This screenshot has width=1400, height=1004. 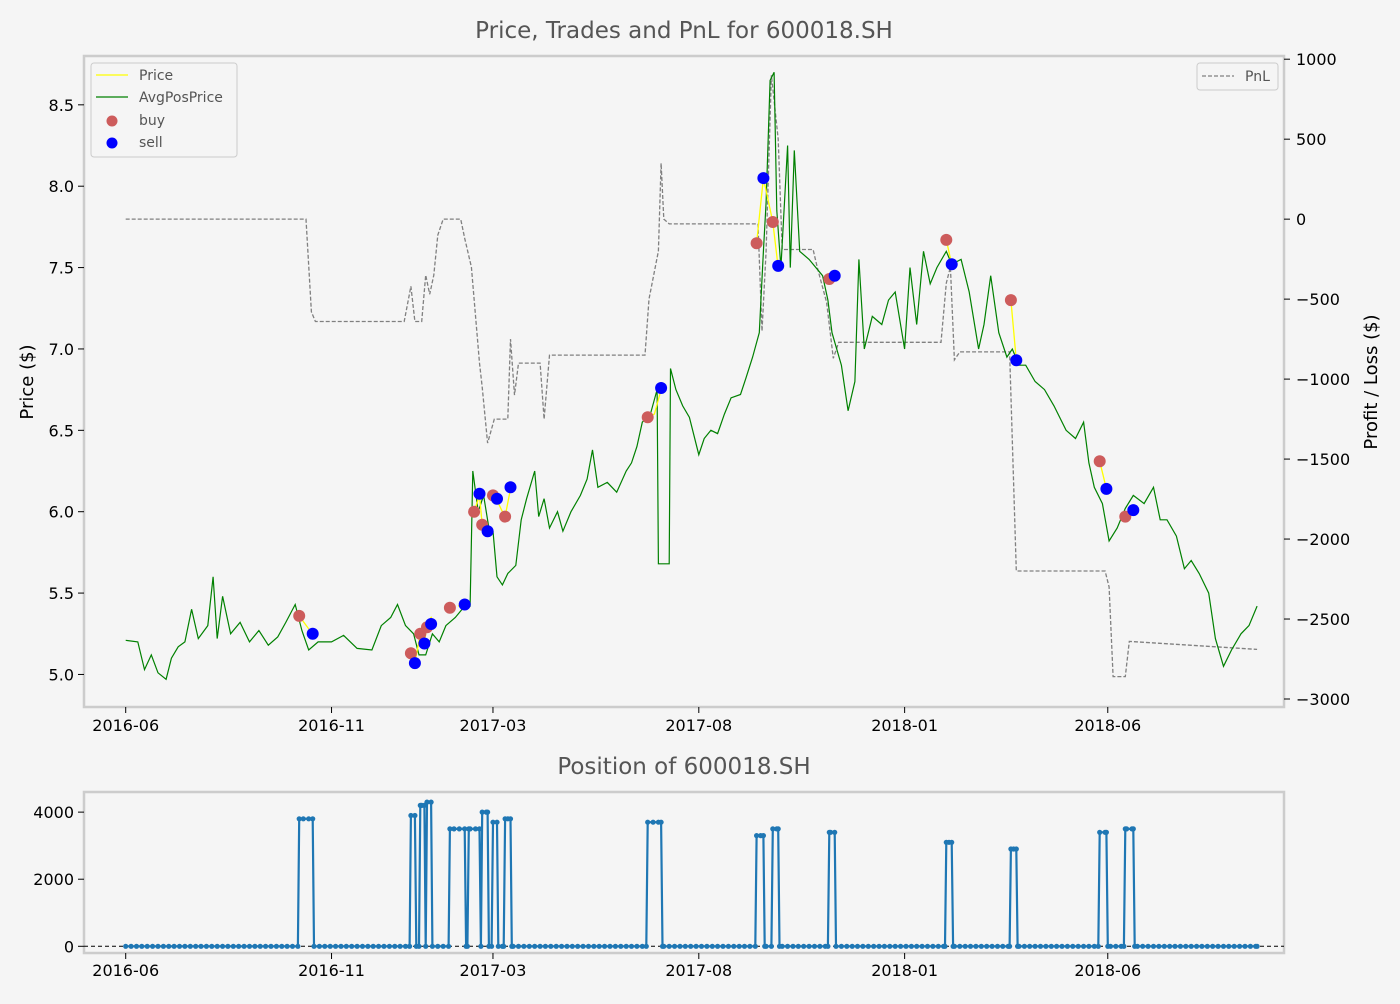 I want to click on legend-right: PnL, so click(x=1237, y=76).